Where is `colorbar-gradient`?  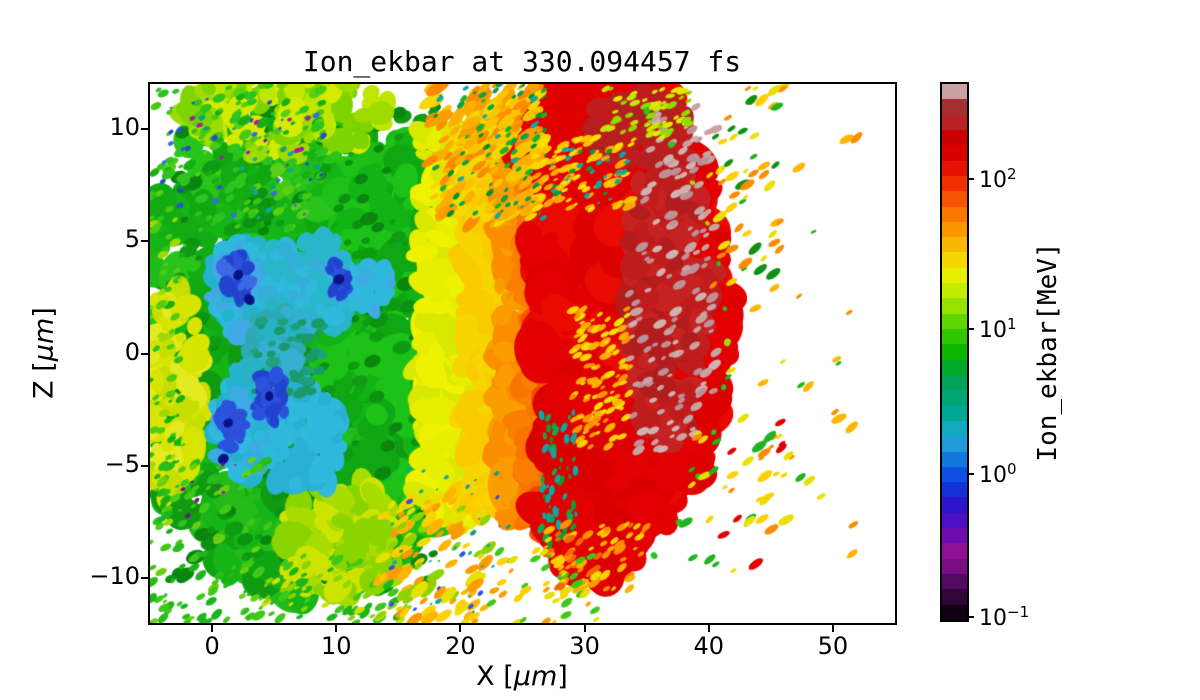 colorbar-gradient is located at coordinates (954, 352).